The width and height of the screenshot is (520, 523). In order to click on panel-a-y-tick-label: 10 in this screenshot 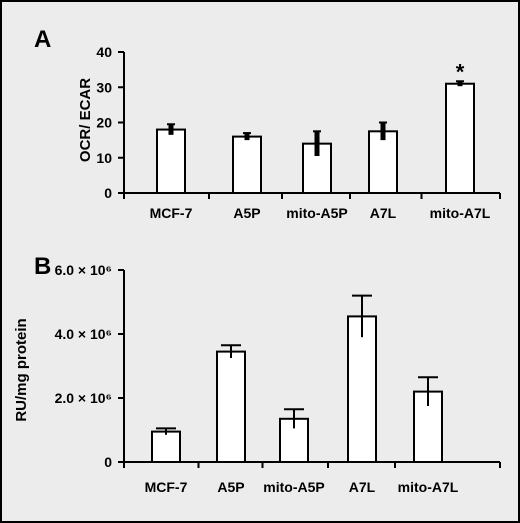, I will do `click(104, 158)`.